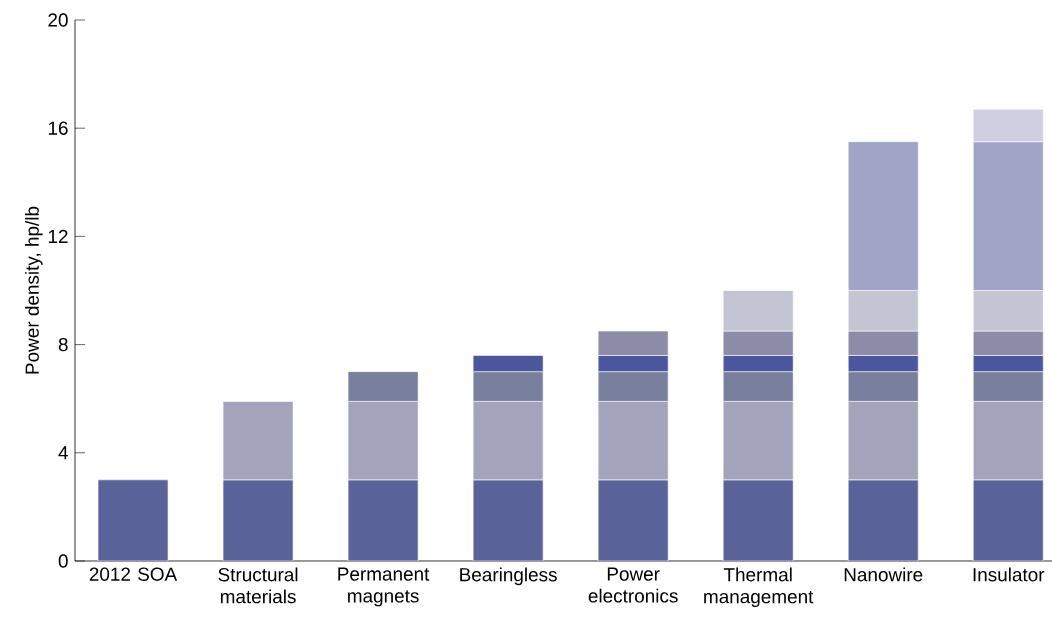  What do you see at coordinates (133, 574) in the screenshot?
I see `x-tick-label: 2012 SOA` at bounding box center [133, 574].